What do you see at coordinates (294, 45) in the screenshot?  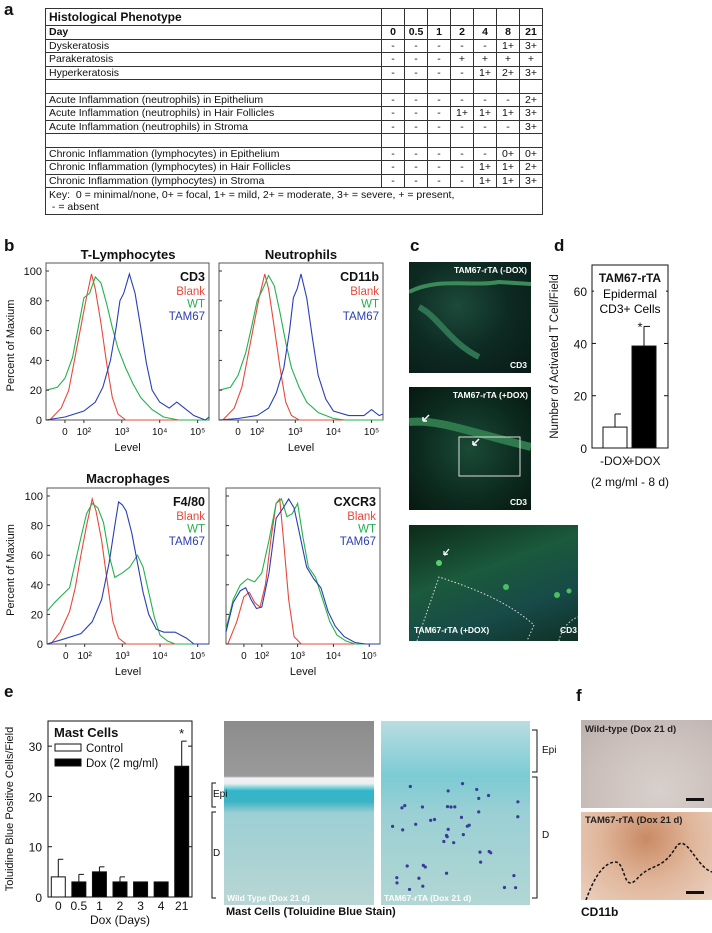 I see `table-row: Dyskeratosis - - - - -1+ 3+` at bounding box center [294, 45].